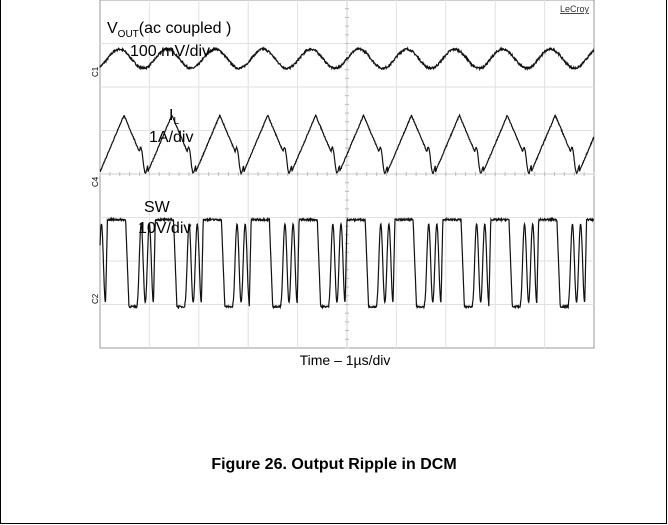  Describe the element at coordinates (170, 51) in the screenshot. I see `vout-scale-label: 100 mV/div` at that location.